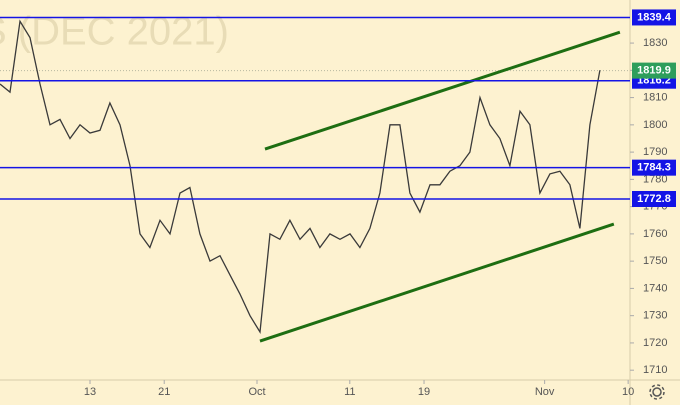 The width and height of the screenshot is (680, 405). I want to click on settings-icon, so click(657, 392).